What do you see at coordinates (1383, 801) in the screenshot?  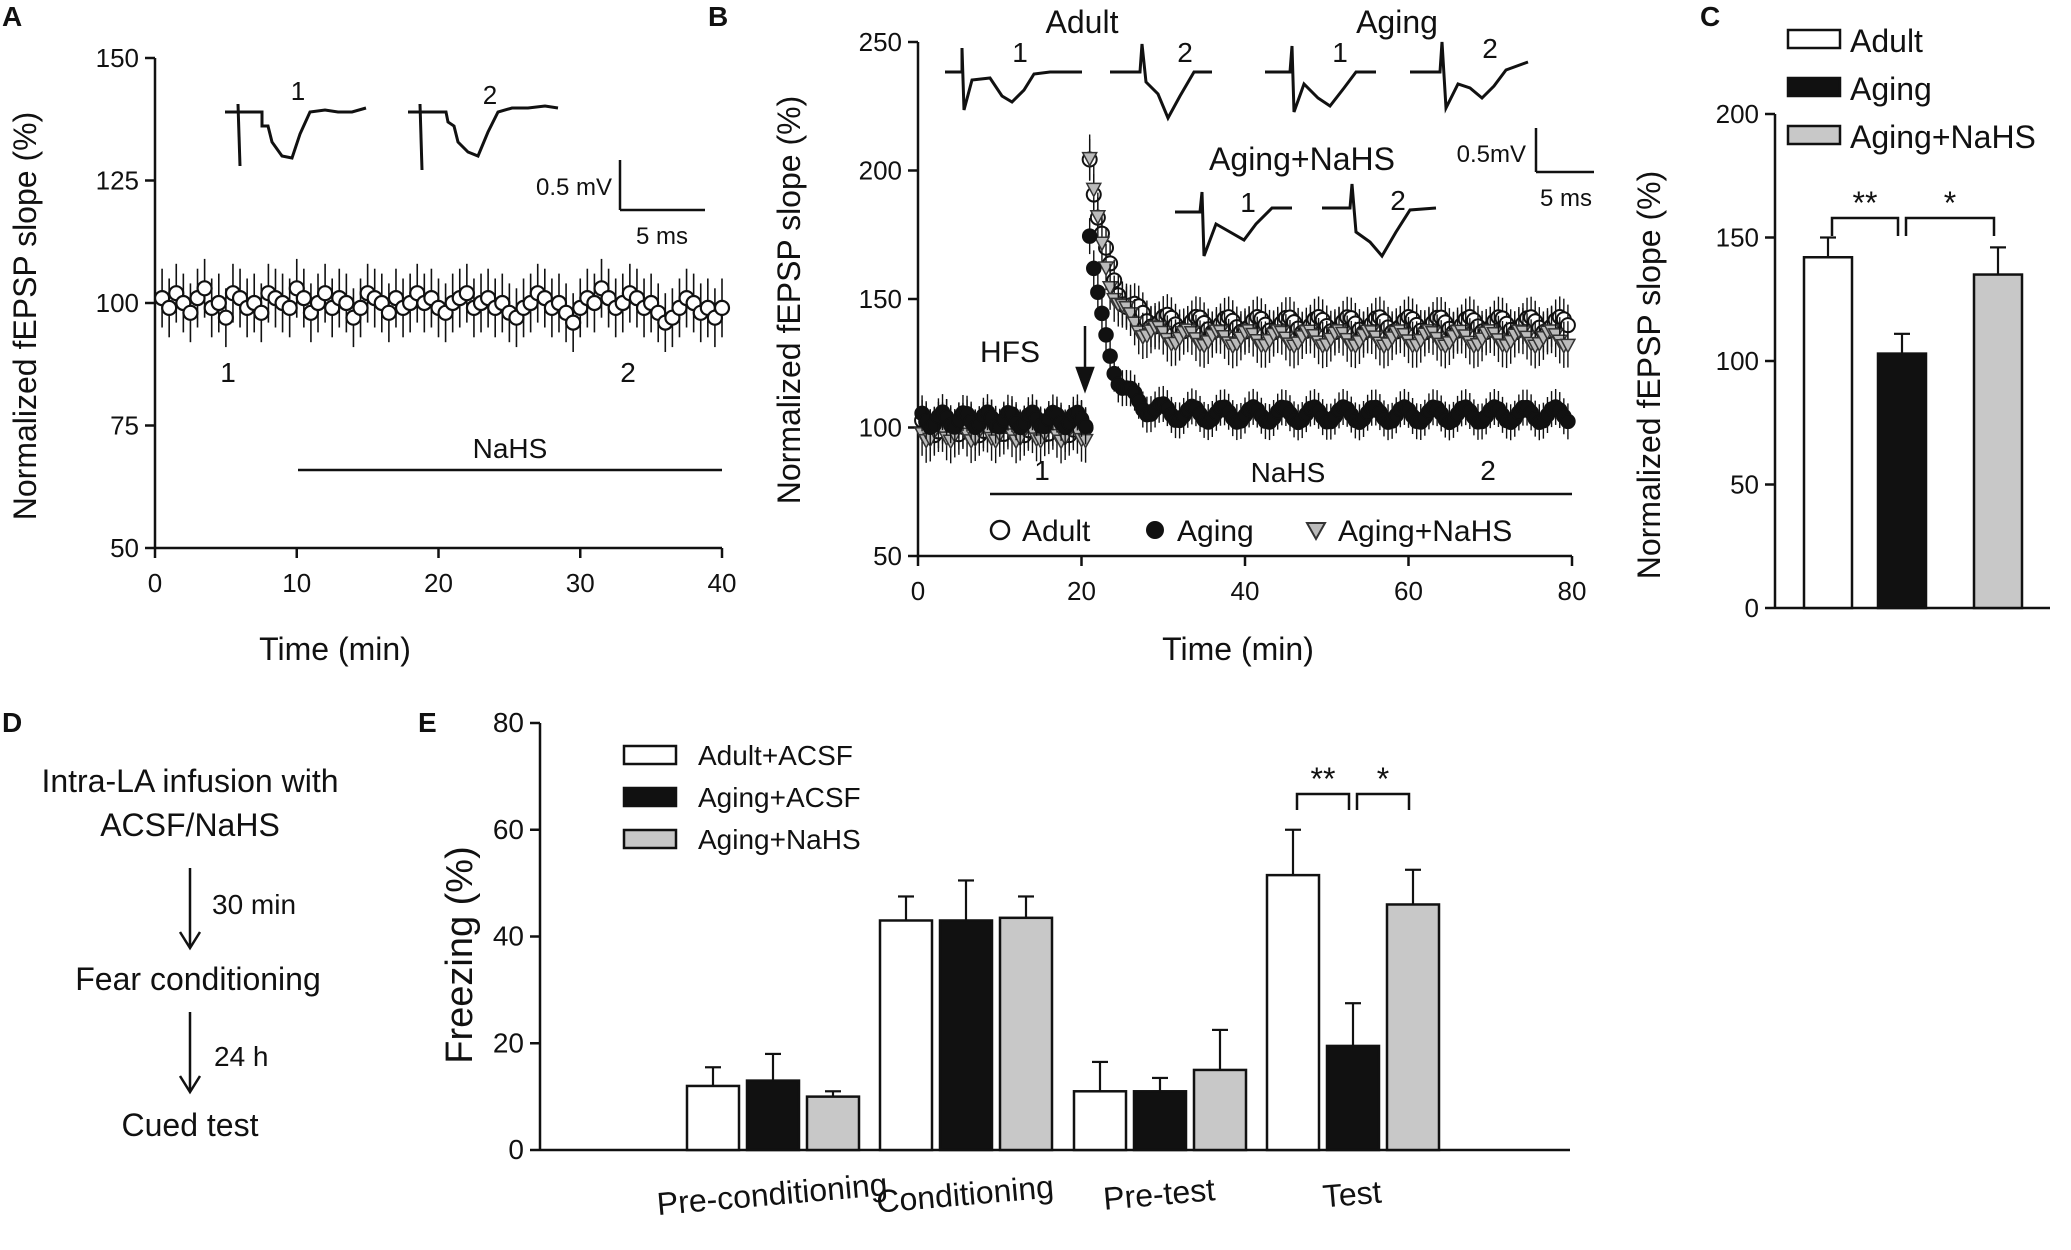 I see `significance-bracket` at bounding box center [1383, 801].